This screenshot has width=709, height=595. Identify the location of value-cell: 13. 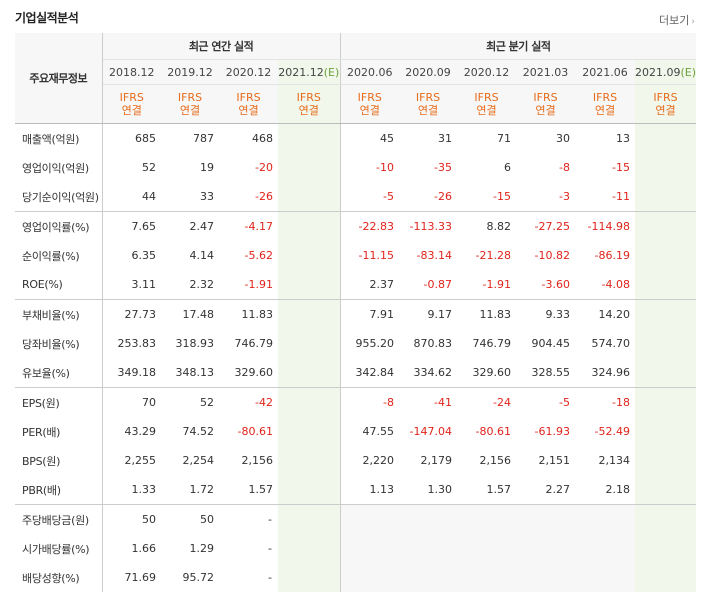
(623, 138).